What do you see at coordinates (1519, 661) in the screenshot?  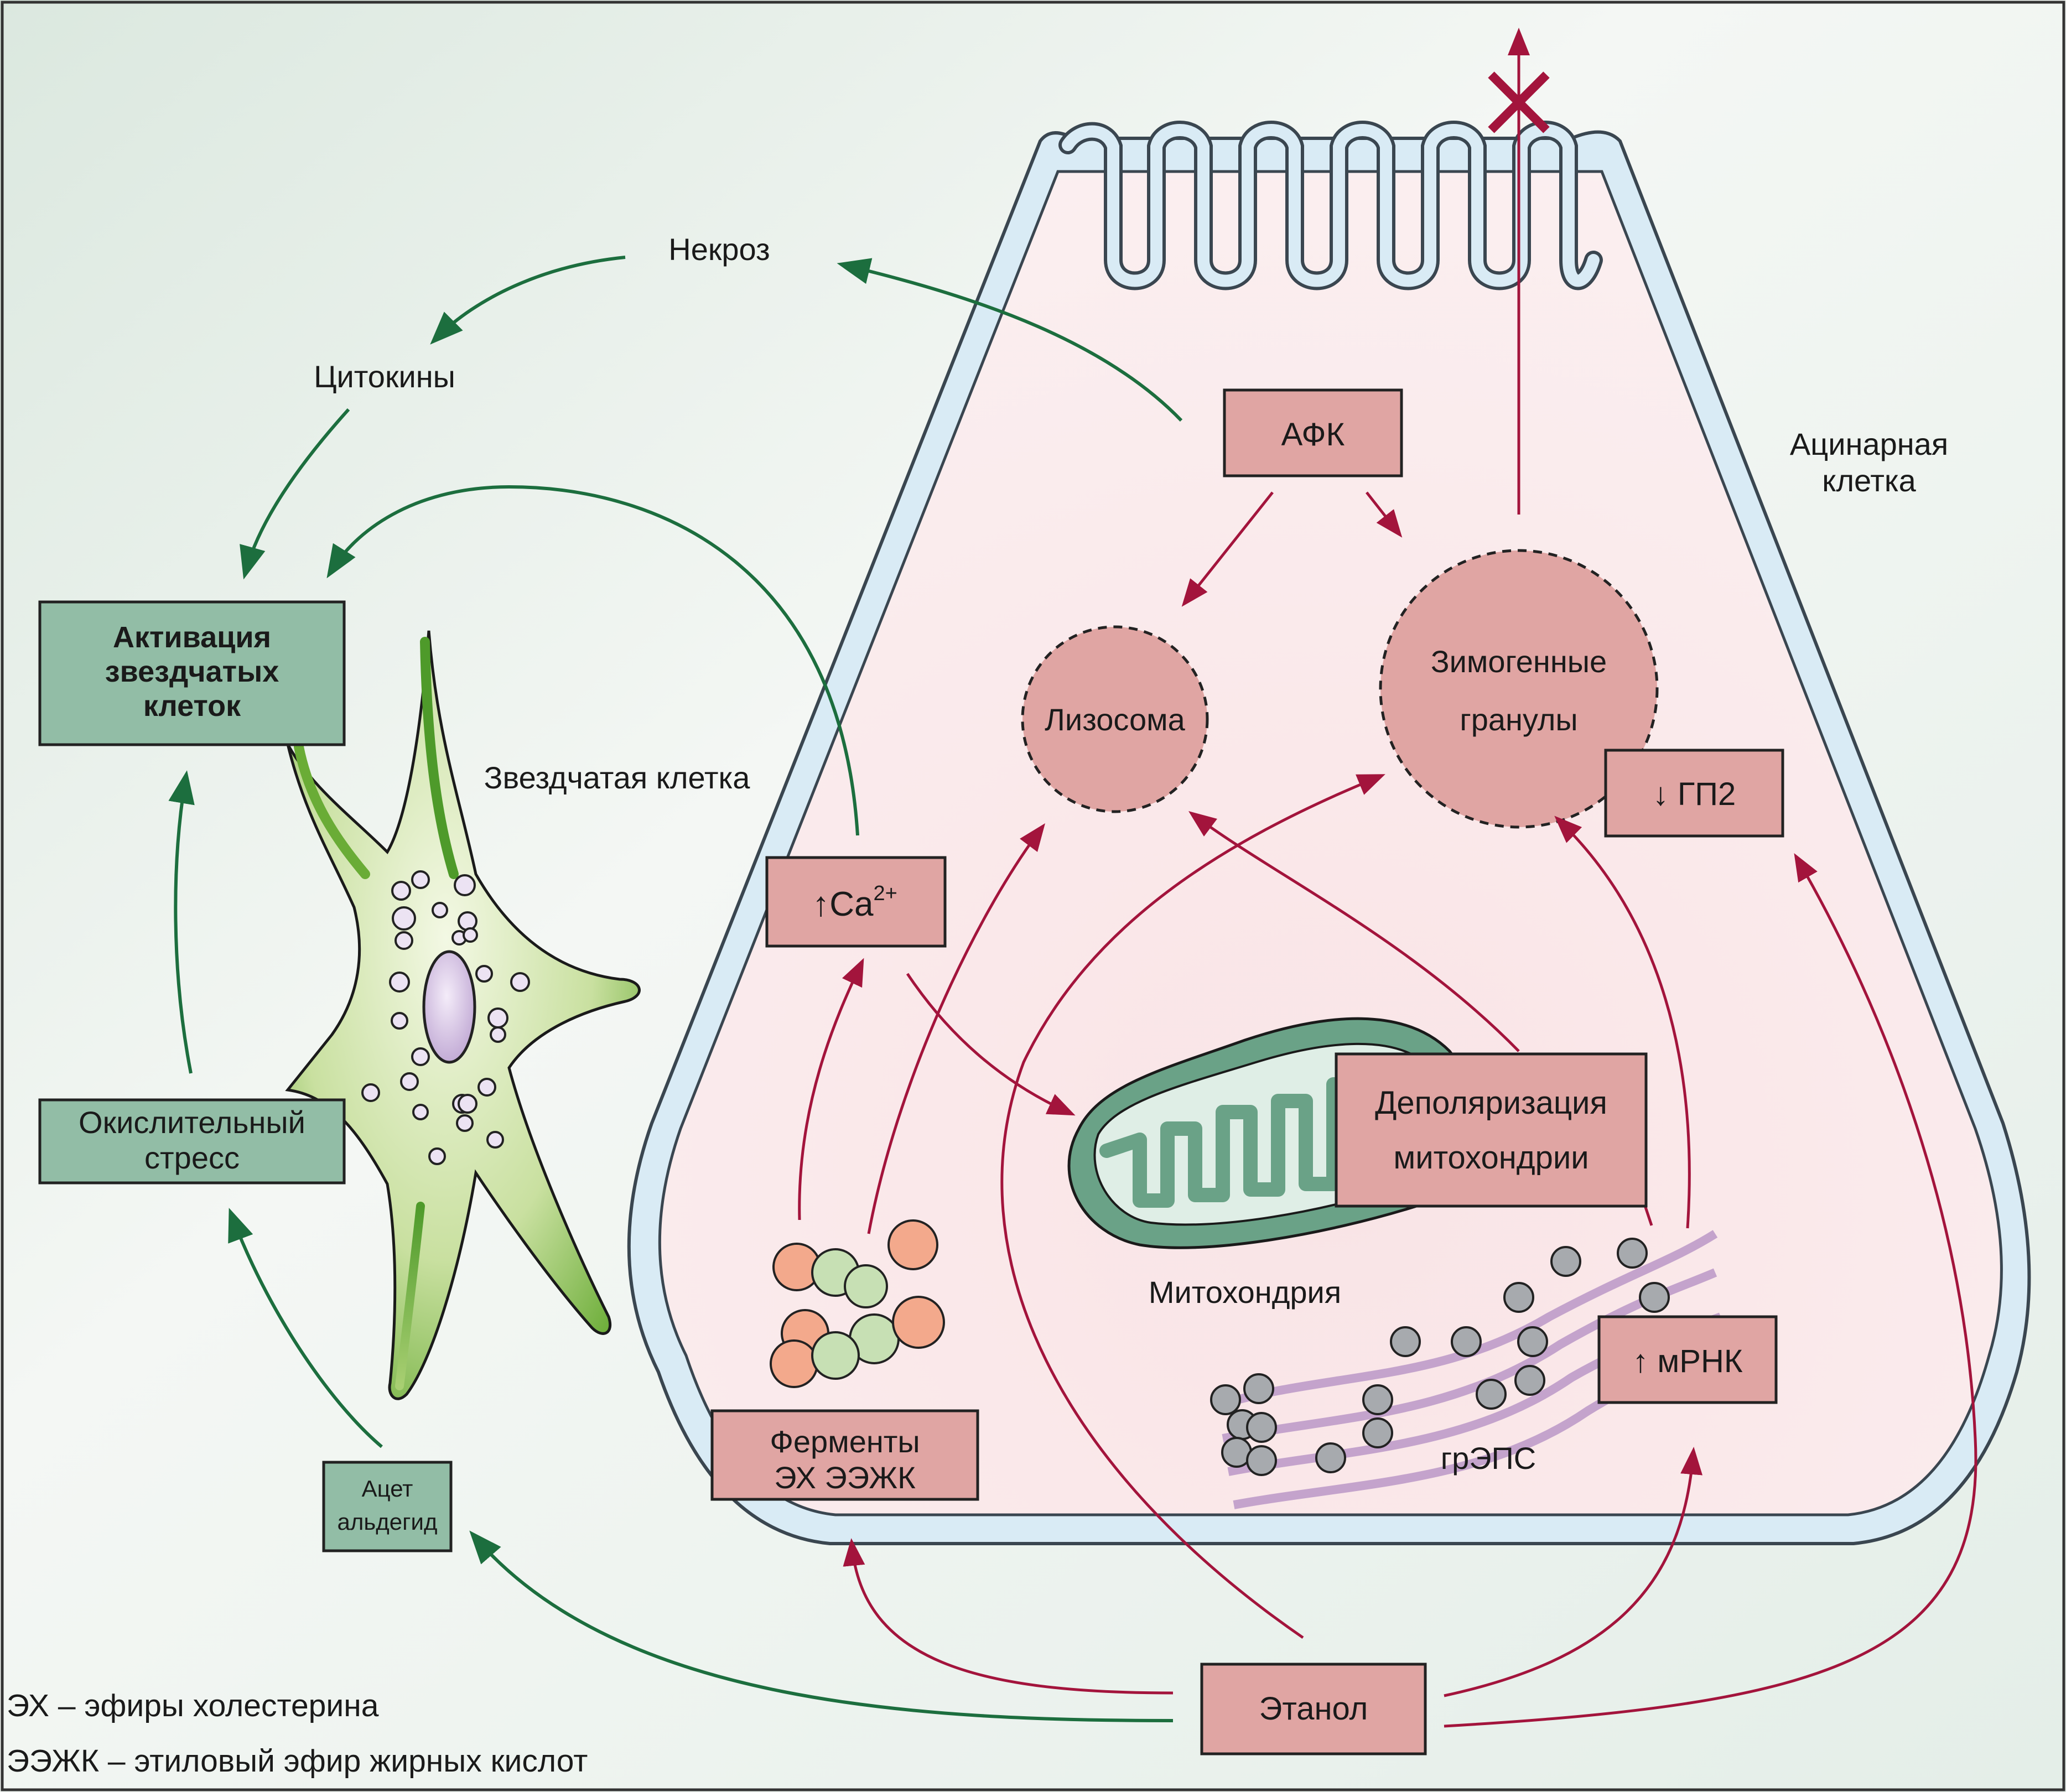 I see `zymogen-line1: Зимогенные` at bounding box center [1519, 661].